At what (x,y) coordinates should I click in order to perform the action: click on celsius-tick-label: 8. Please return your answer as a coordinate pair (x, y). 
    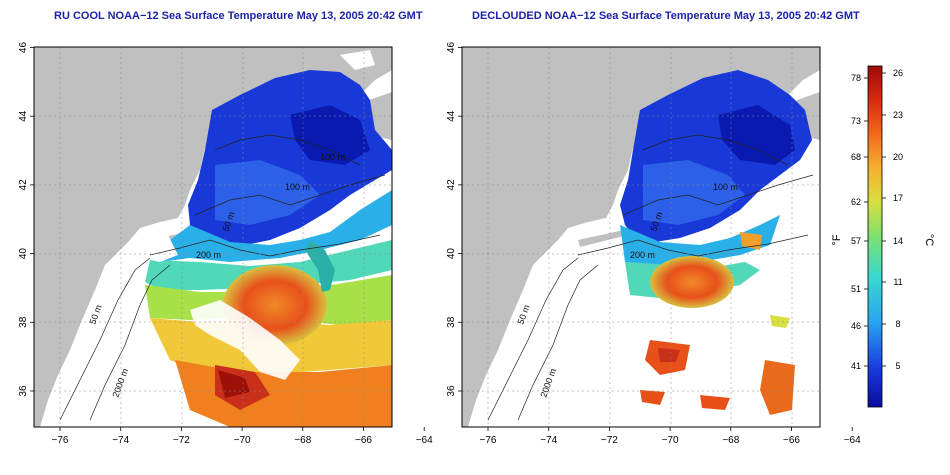
    Looking at the image, I should click on (897, 324).